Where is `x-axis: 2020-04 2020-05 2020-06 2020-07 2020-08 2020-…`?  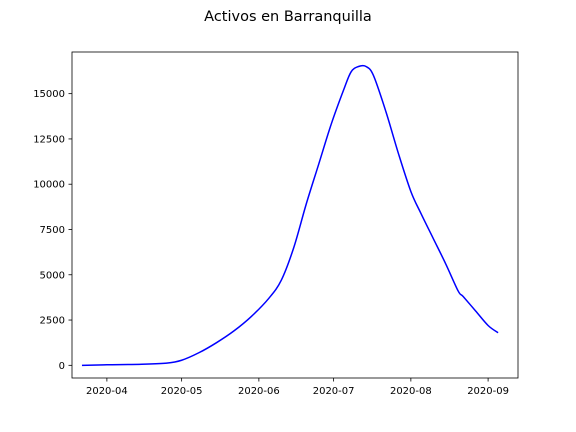
x-axis: 2020-04 2020-05 2020-06 2020-07 2020-08 2020-… is located at coordinates (297, 387).